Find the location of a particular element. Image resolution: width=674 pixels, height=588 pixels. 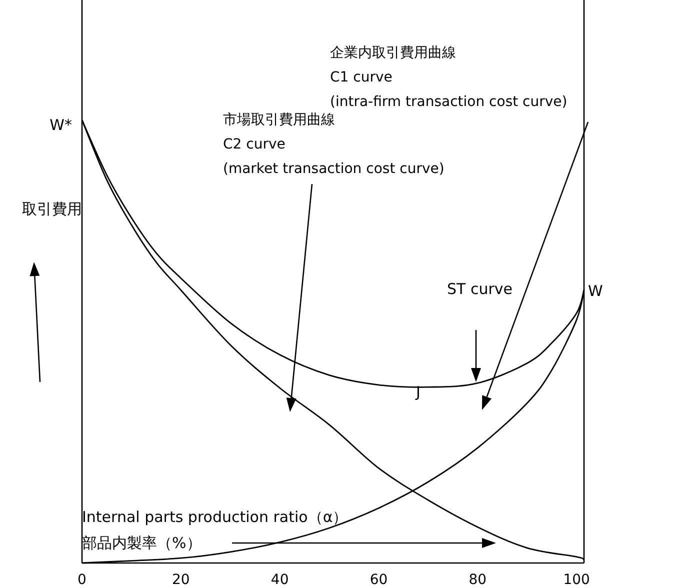

x-tick-label: 80 is located at coordinates (477, 580).